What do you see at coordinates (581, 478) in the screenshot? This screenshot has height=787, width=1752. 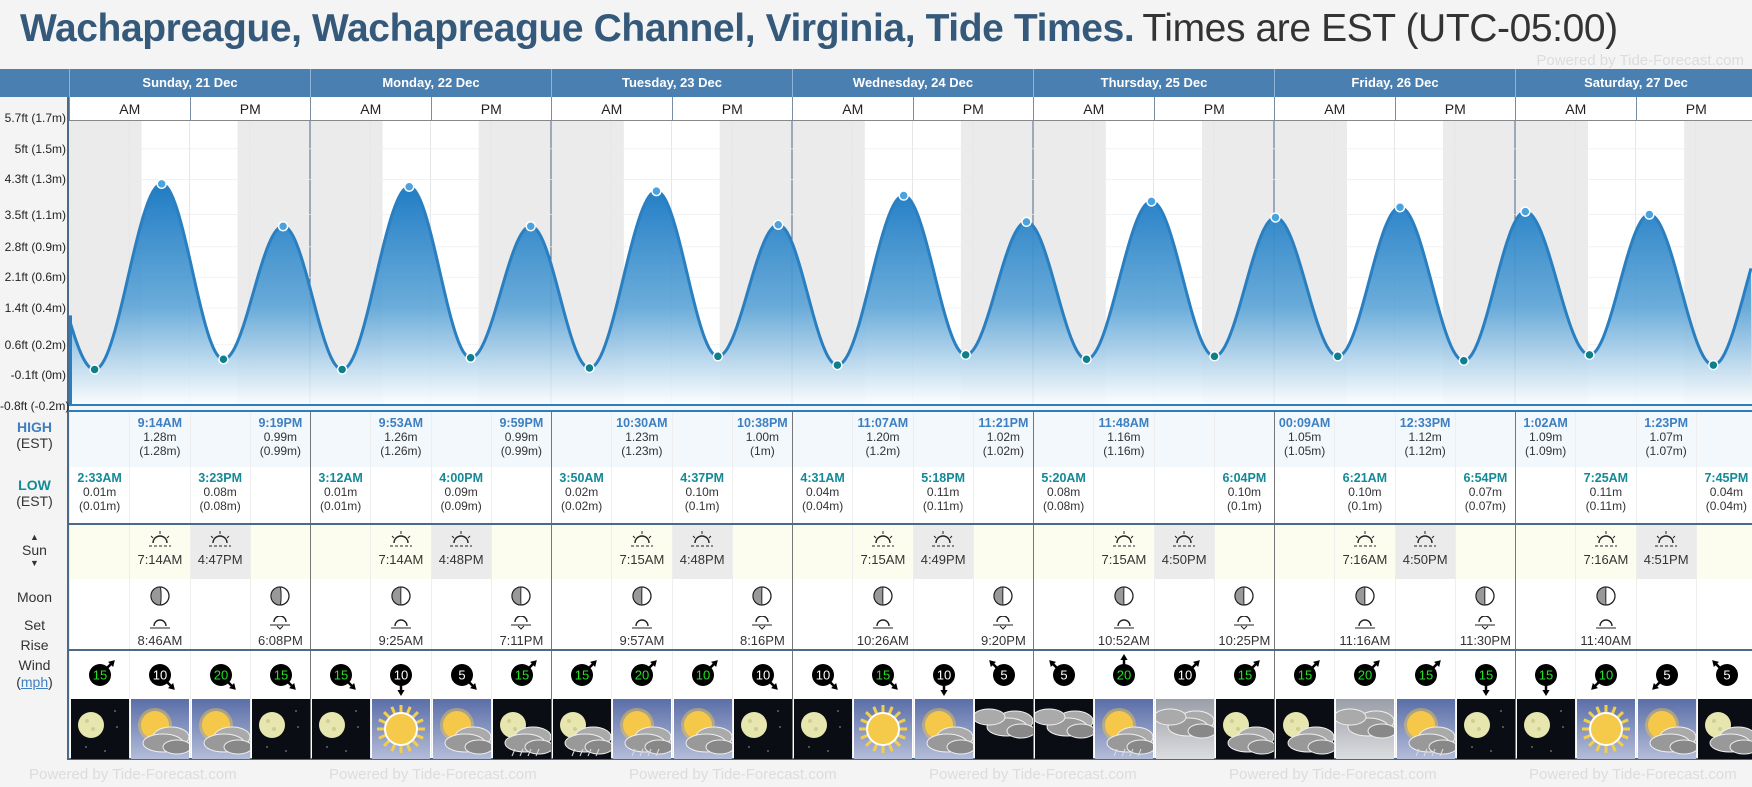 I see `tide-time: 3:50AM` at bounding box center [581, 478].